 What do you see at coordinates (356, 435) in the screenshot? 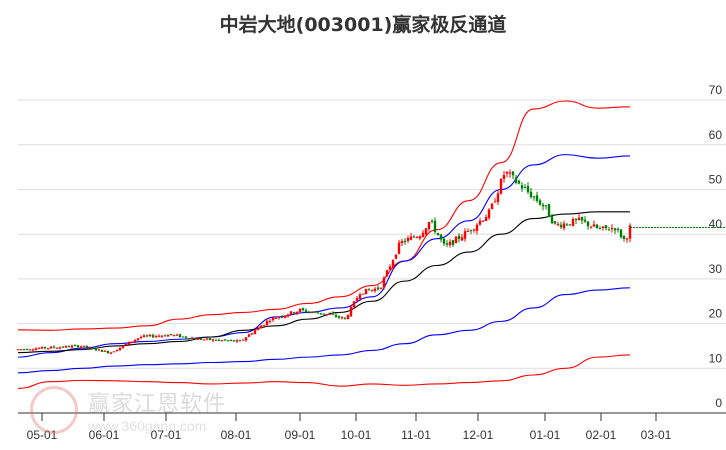
I see `x-tick-label: 10-01` at bounding box center [356, 435].